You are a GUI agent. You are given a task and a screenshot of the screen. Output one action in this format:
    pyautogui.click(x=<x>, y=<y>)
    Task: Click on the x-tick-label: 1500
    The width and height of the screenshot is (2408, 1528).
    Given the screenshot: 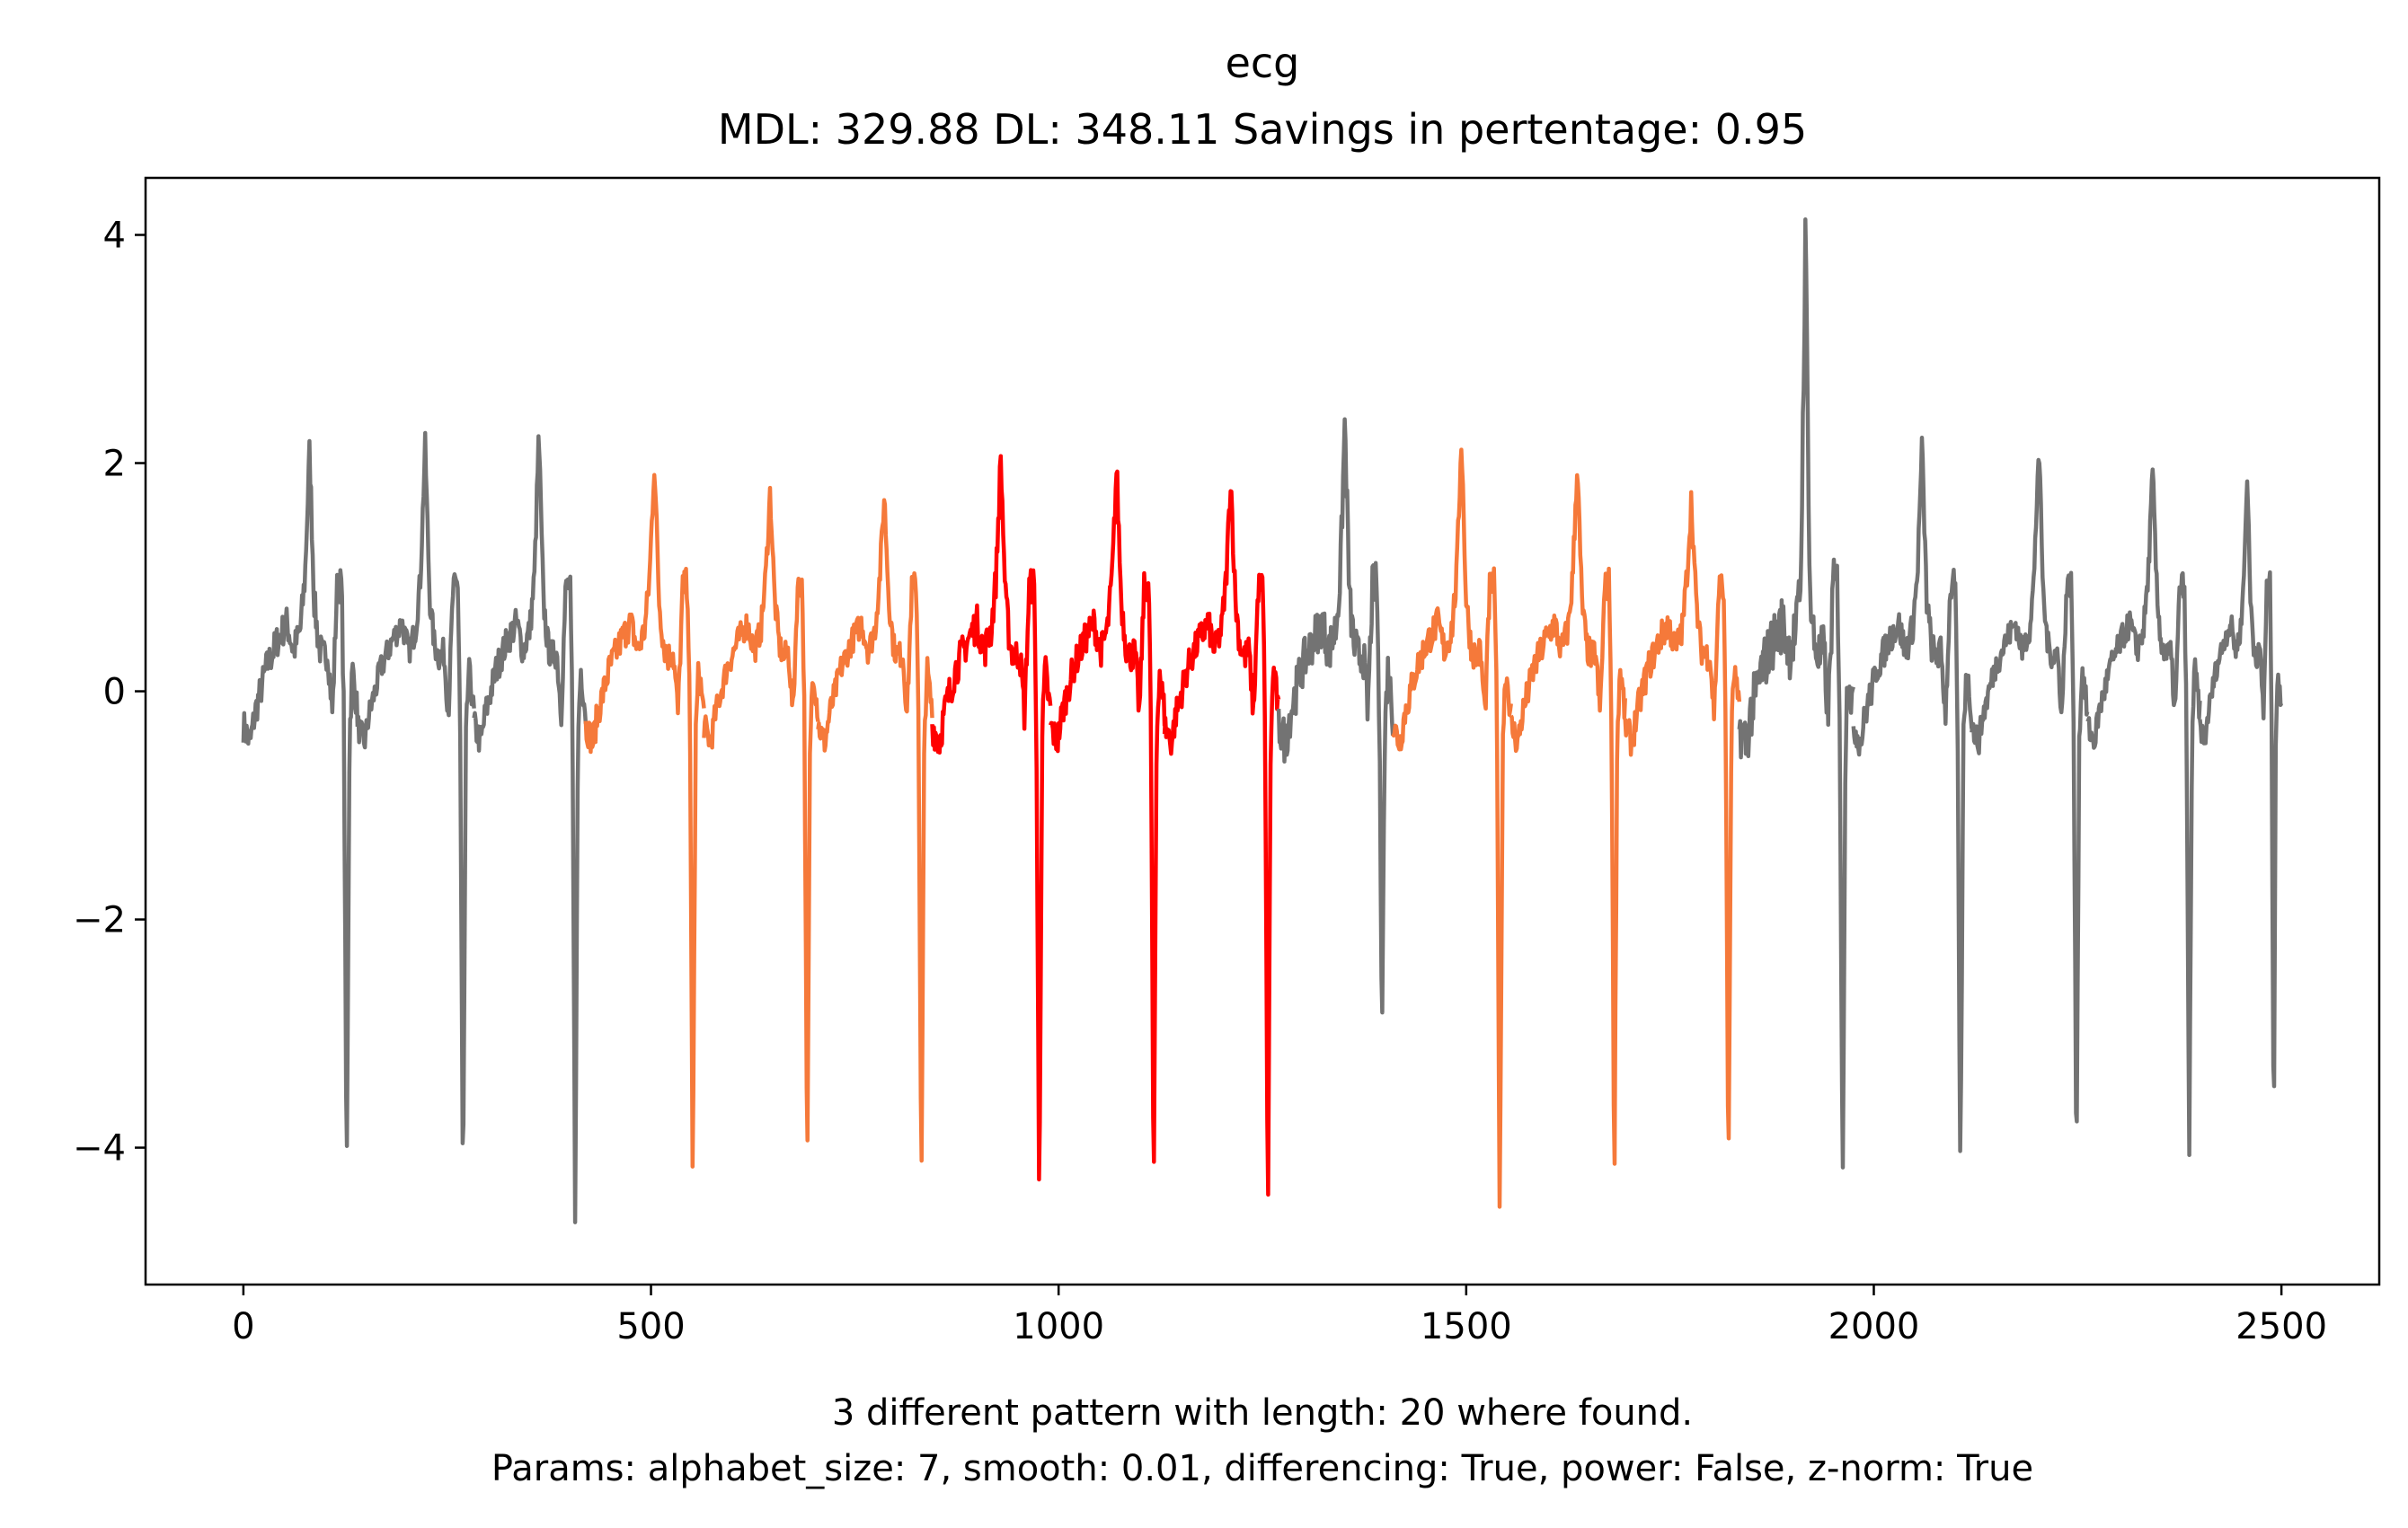 What is the action you would take?
    pyautogui.click(x=1466, y=1326)
    